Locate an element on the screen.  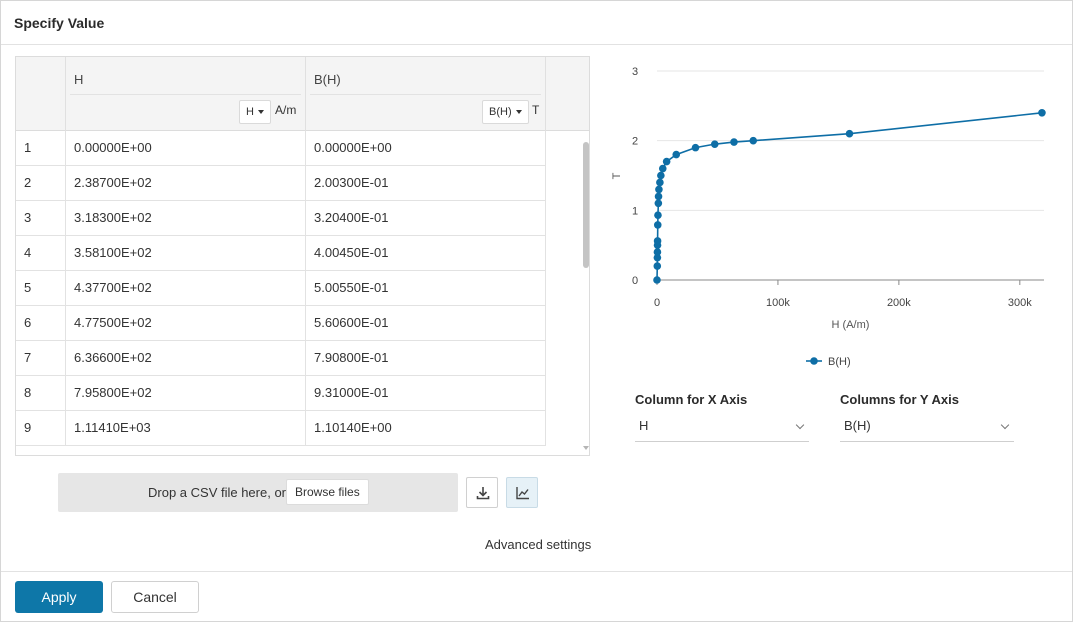
dialog-title: Specify Value is located at coordinates (59, 23).